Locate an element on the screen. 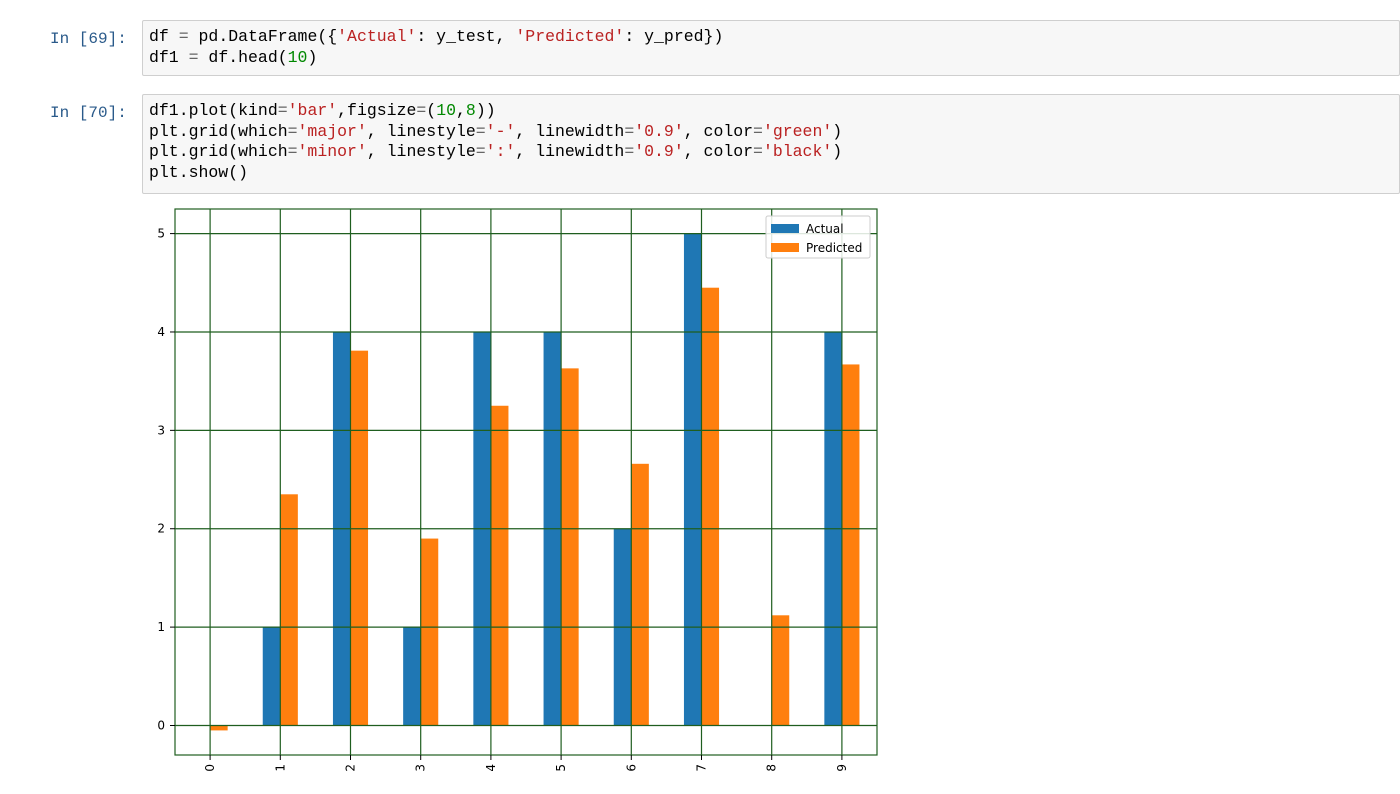 This screenshot has width=1400, height=794. code-token: 8 is located at coordinates (471, 110).